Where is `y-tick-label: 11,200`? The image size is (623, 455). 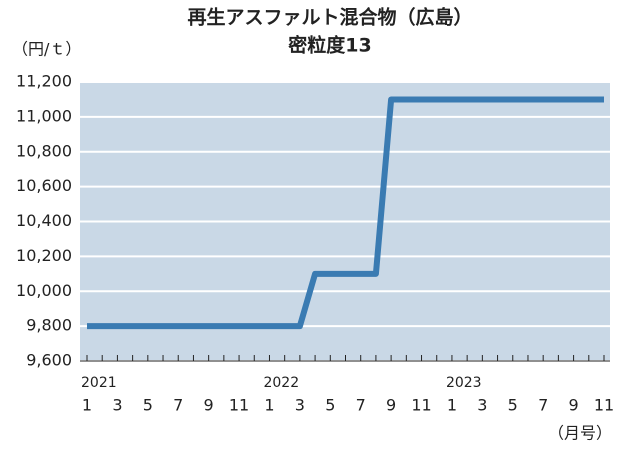
y-tick-label: 11,200 is located at coordinates (44, 81).